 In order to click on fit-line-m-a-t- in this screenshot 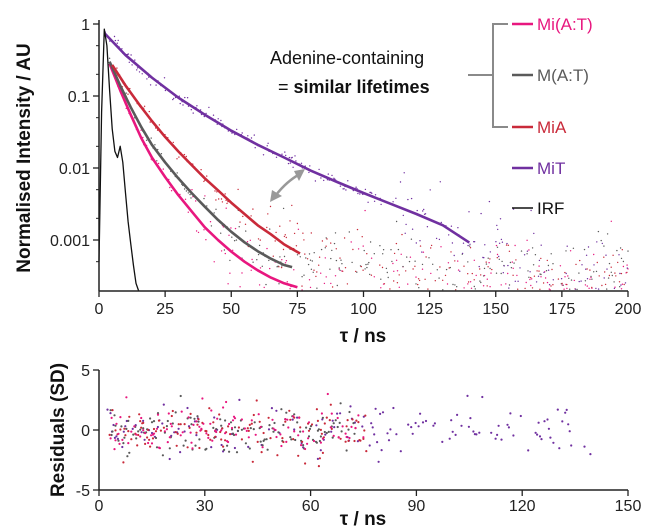, I will do `click(200, 165)`.